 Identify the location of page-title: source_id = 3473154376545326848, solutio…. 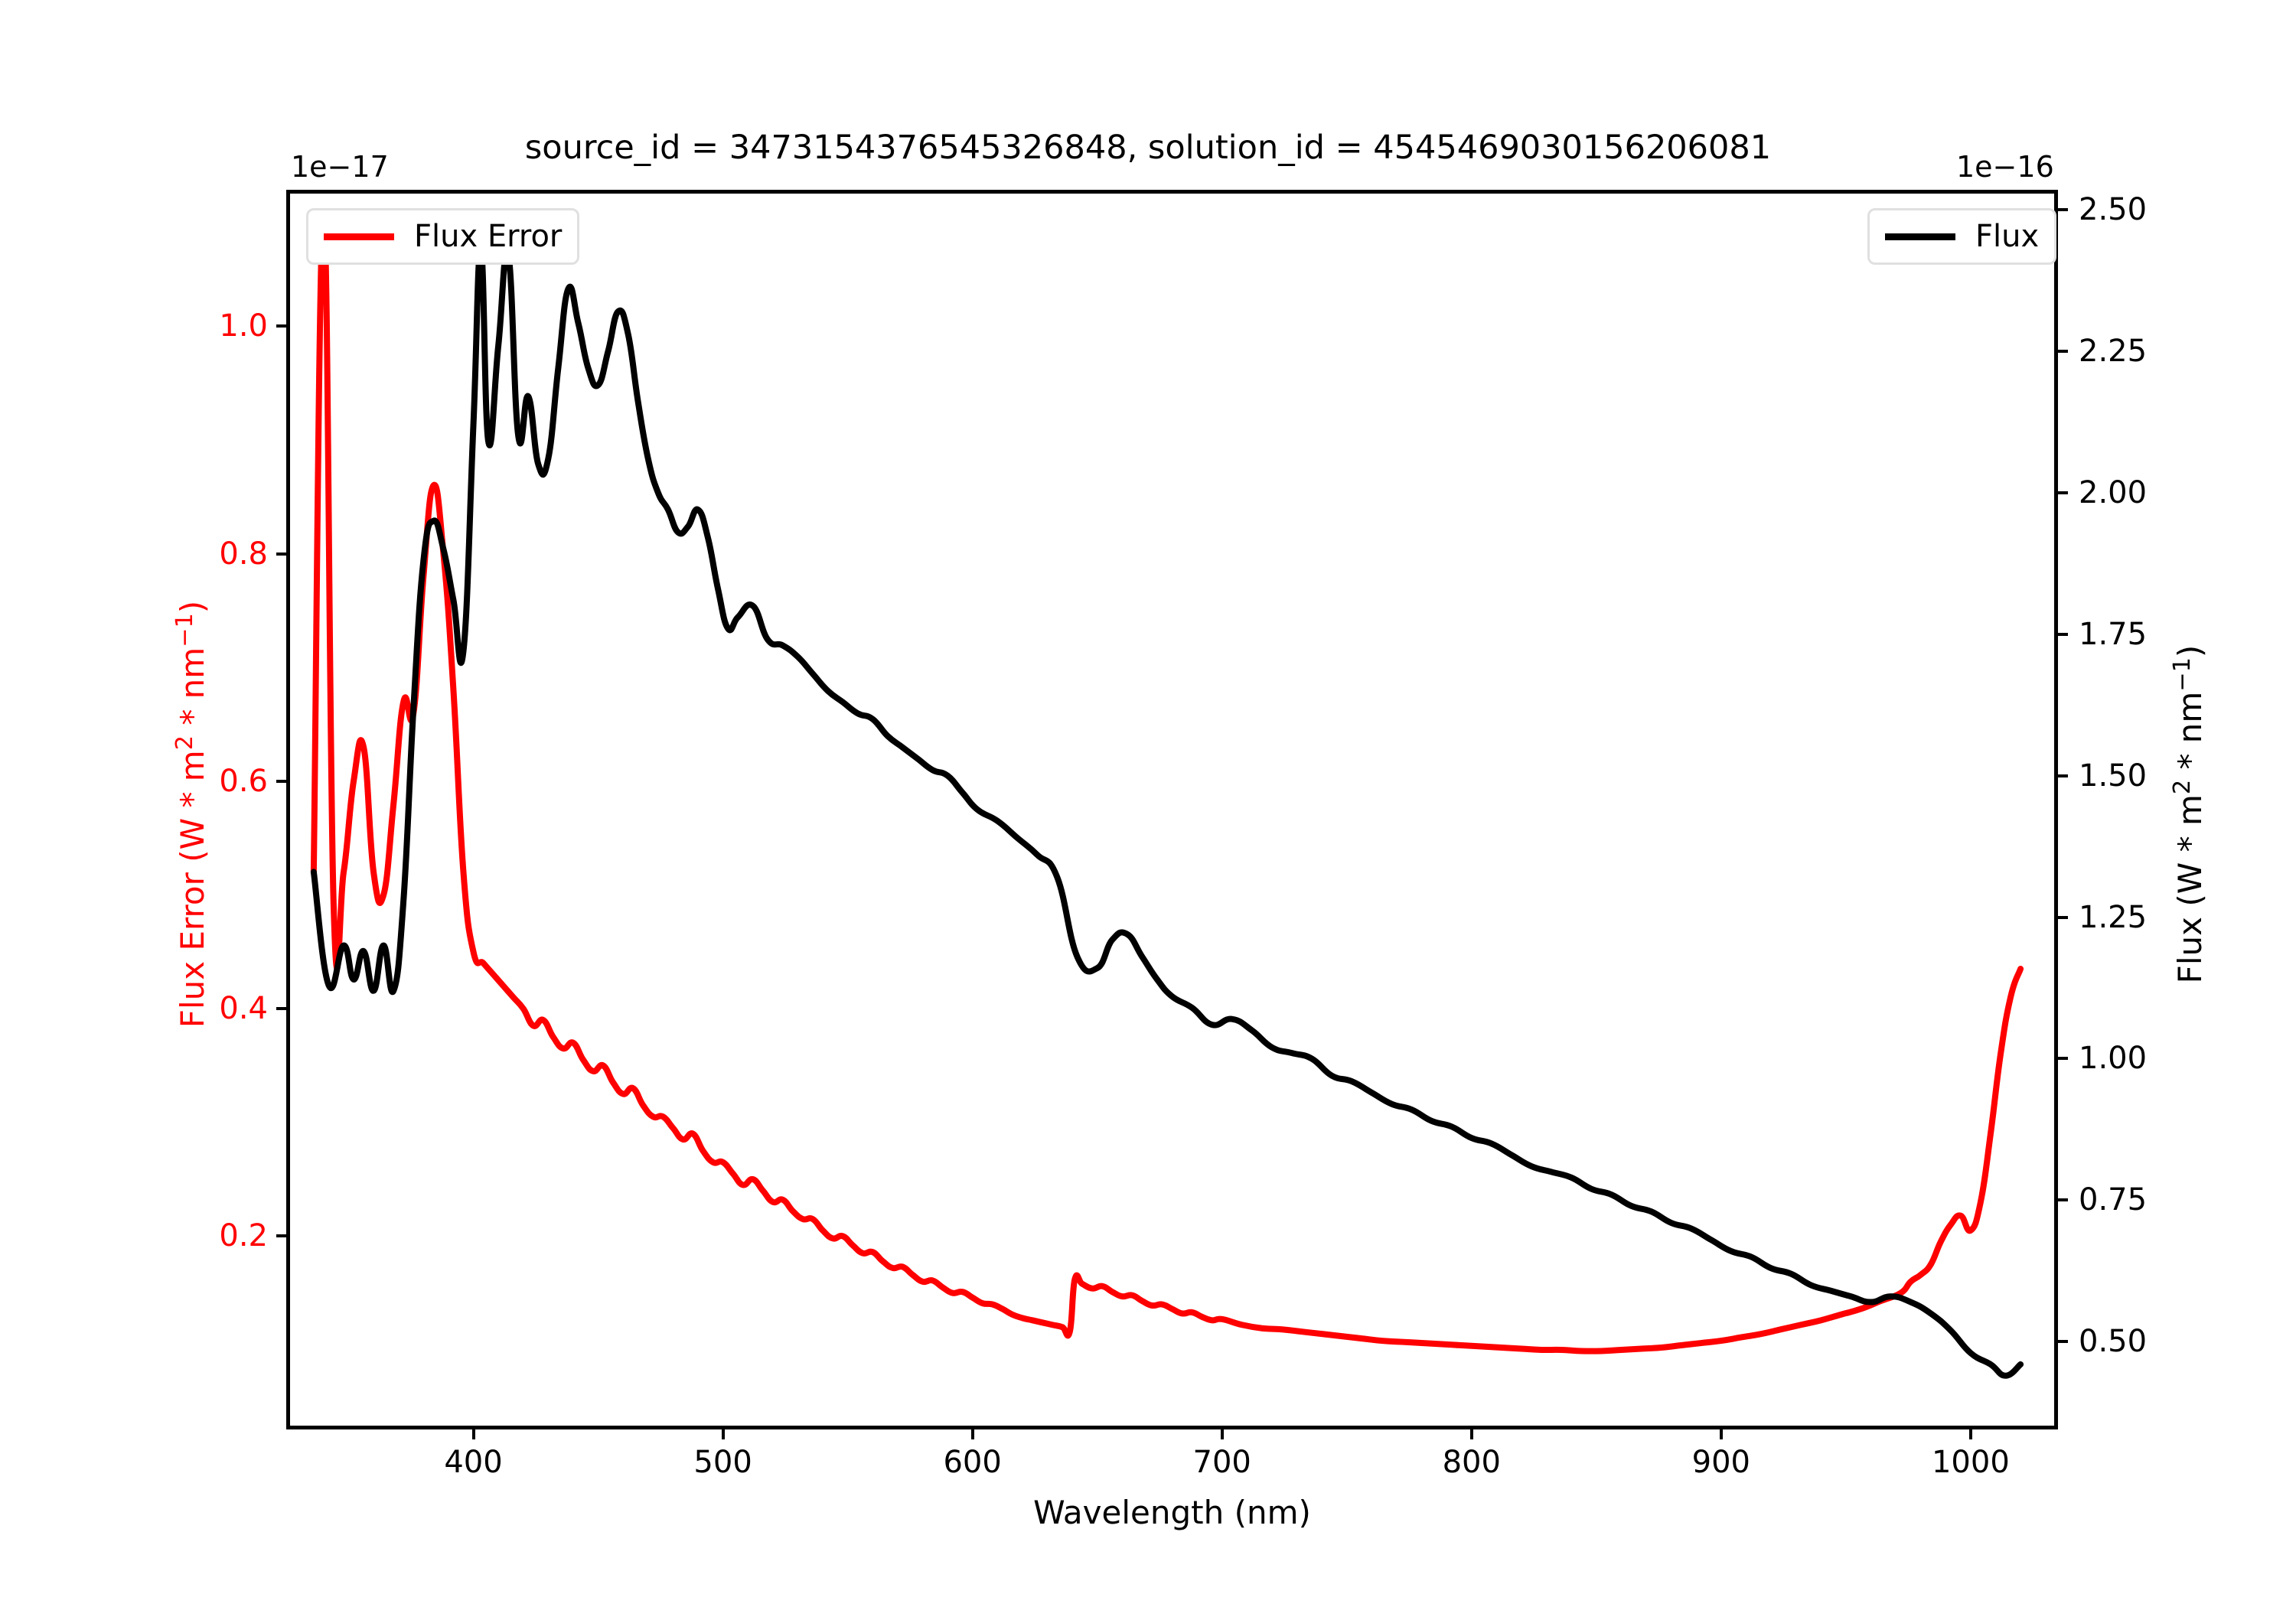
(1148, 148).